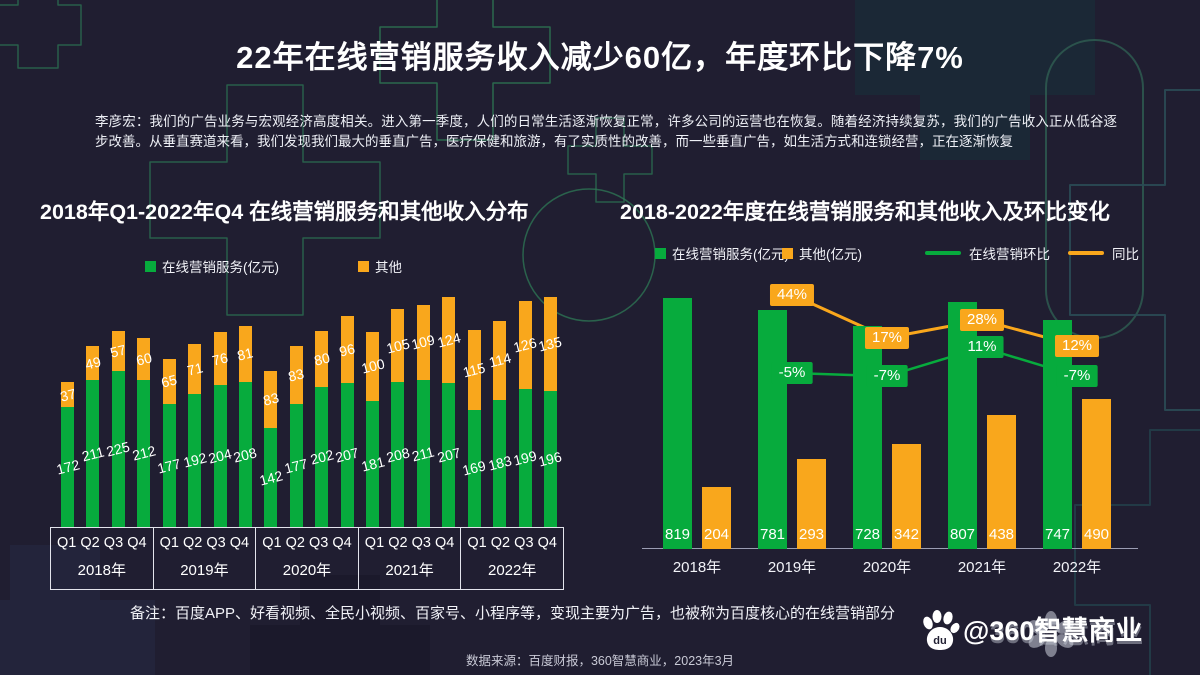 The height and width of the screenshot is (675, 1200). I want to click on other-value-label: 81, so click(245, 354).